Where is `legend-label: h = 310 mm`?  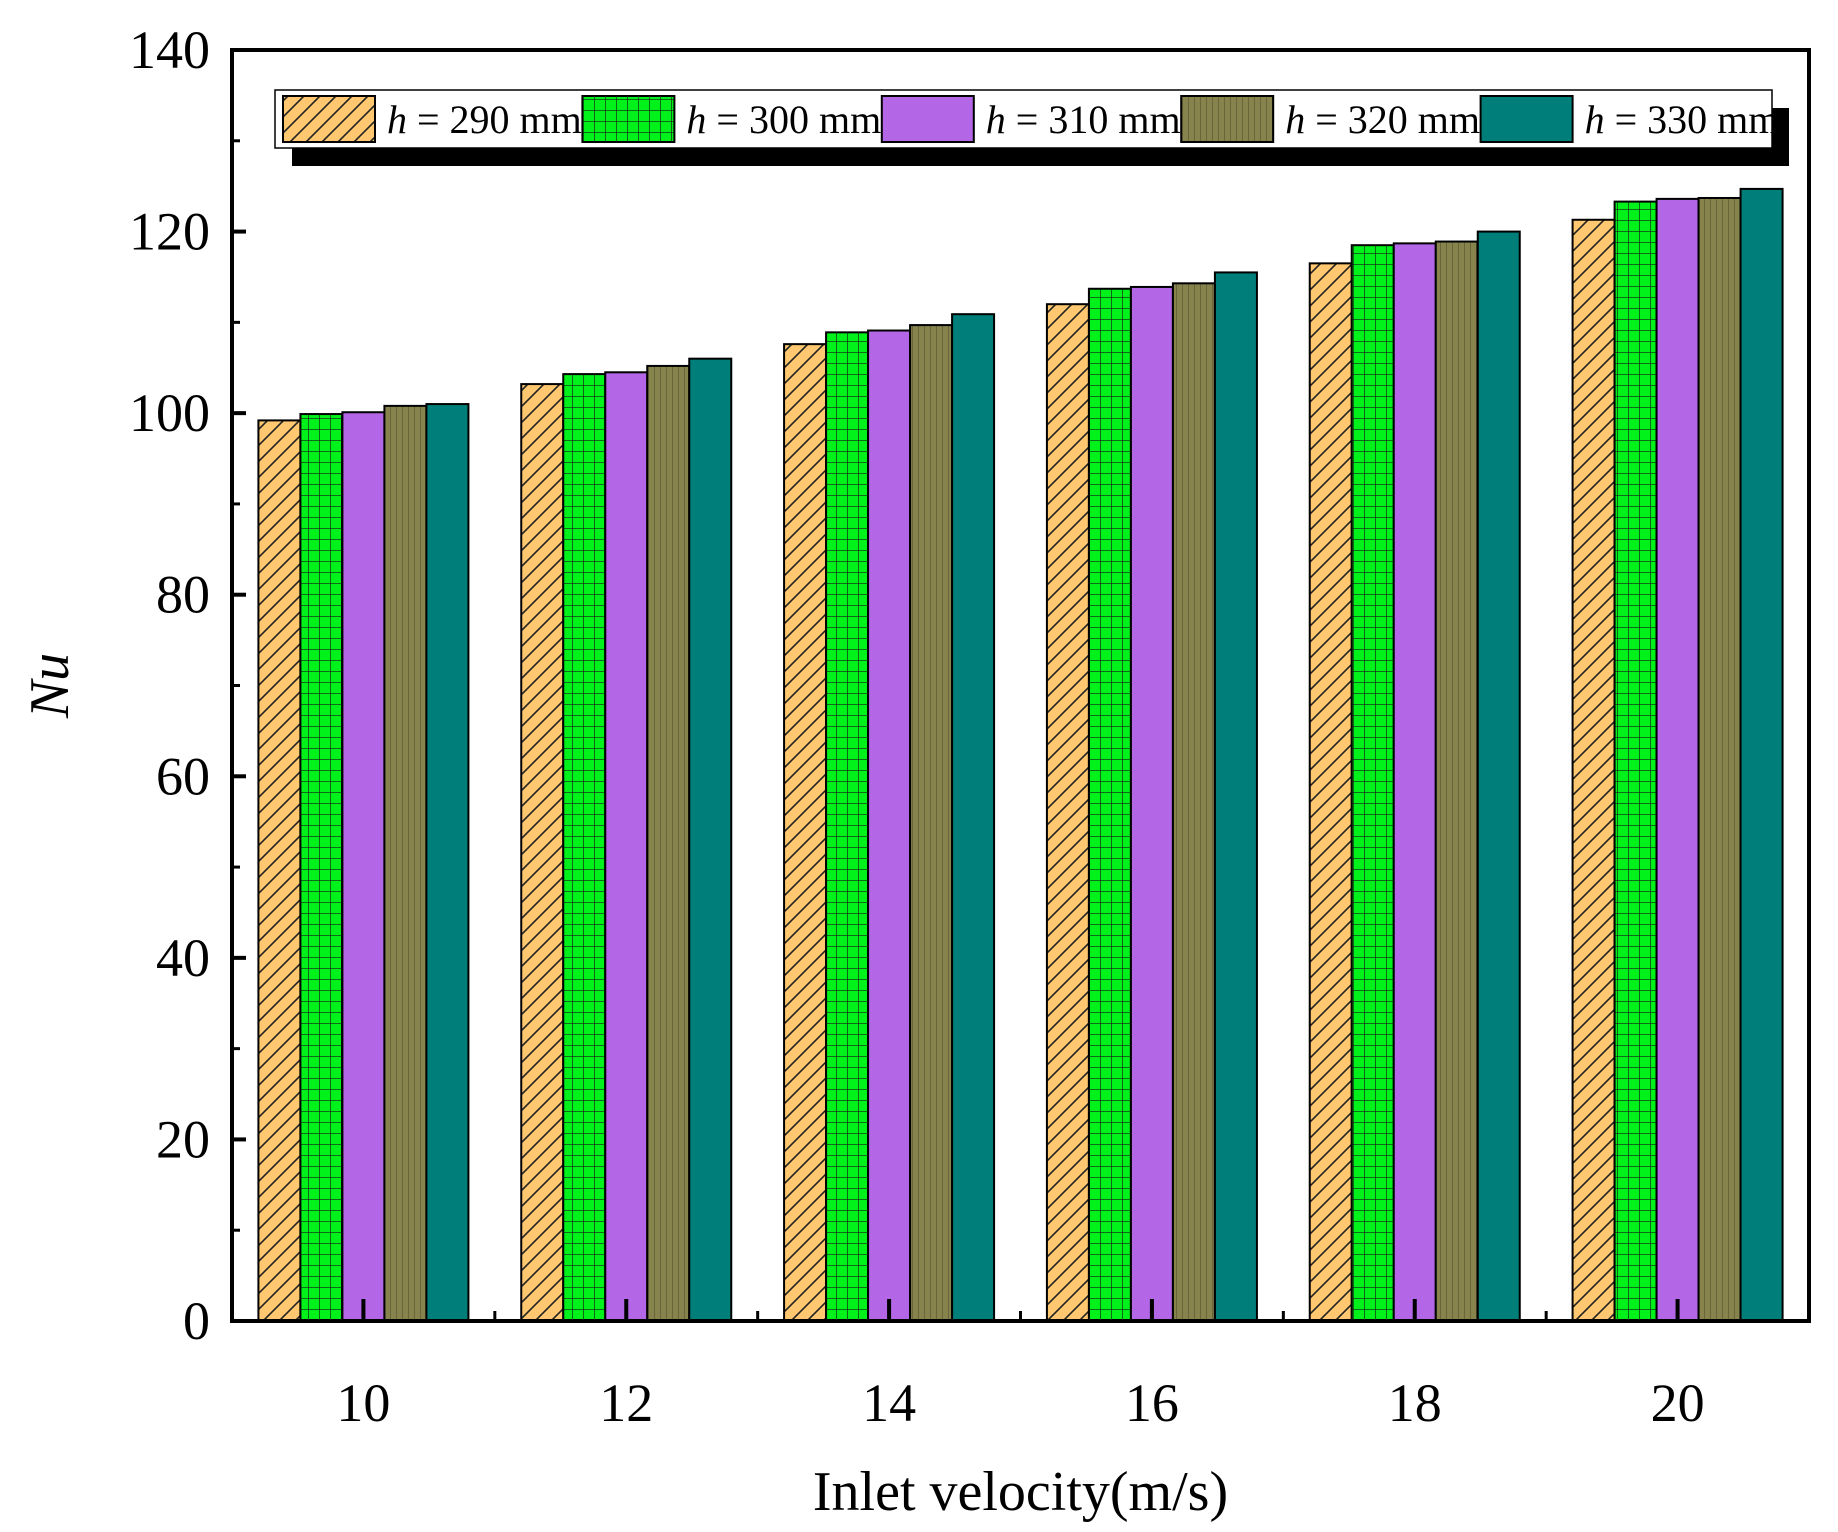
legend-label: h = 310 mm is located at coordinates (1083, 119).